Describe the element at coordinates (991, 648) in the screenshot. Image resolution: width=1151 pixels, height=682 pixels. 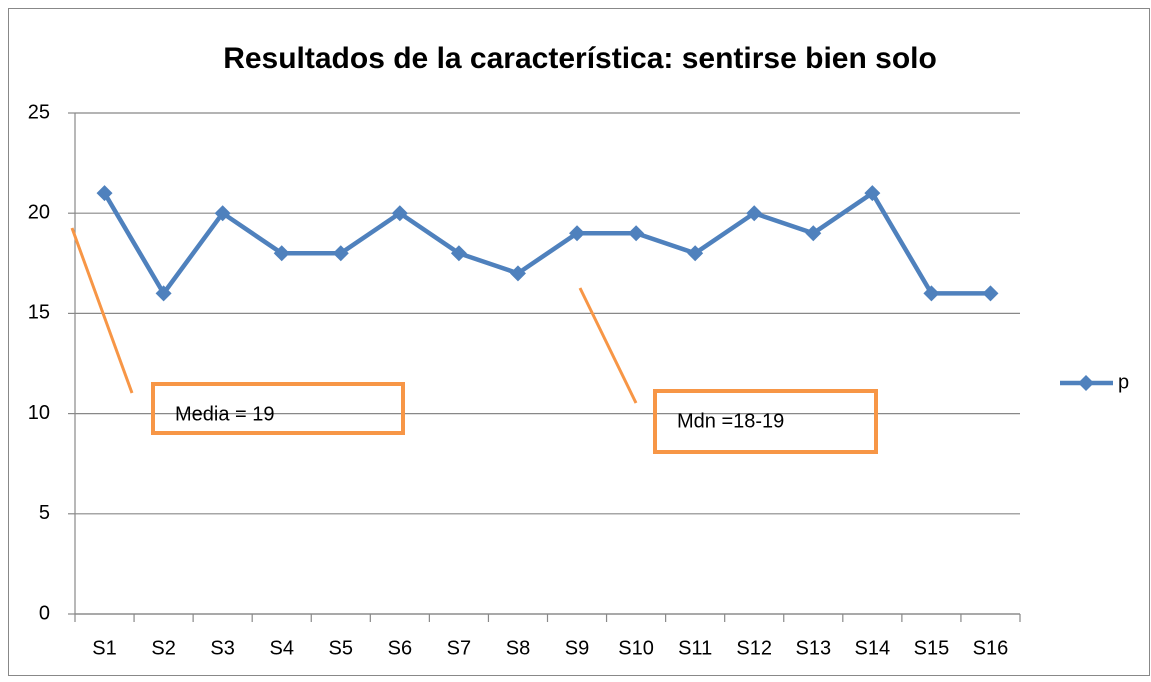
I see `x-tick-label: S16` at that location.